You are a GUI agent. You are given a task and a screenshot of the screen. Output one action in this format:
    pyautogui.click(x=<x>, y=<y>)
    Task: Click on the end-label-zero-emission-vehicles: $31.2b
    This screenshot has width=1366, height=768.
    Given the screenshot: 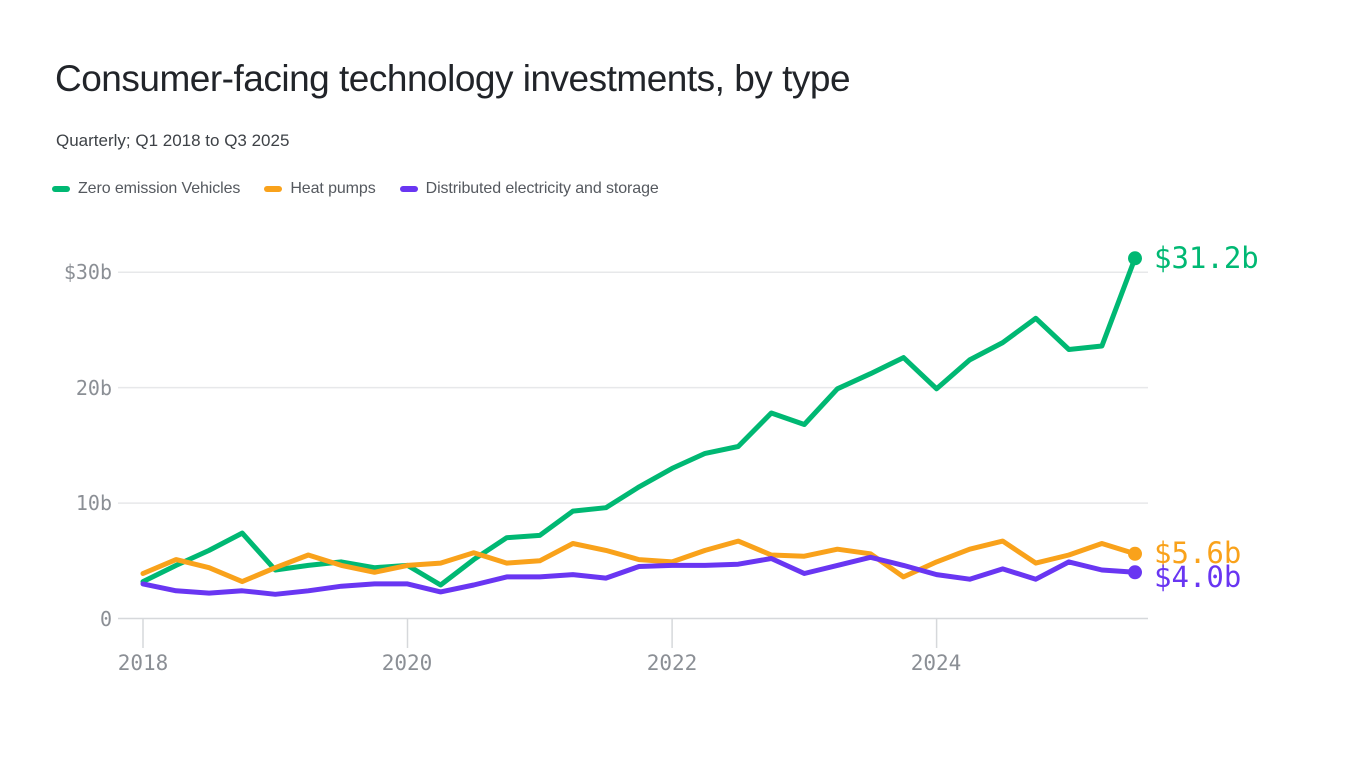 What is the action you would take?
    pyautogui.click(x=1206, y=258)
    